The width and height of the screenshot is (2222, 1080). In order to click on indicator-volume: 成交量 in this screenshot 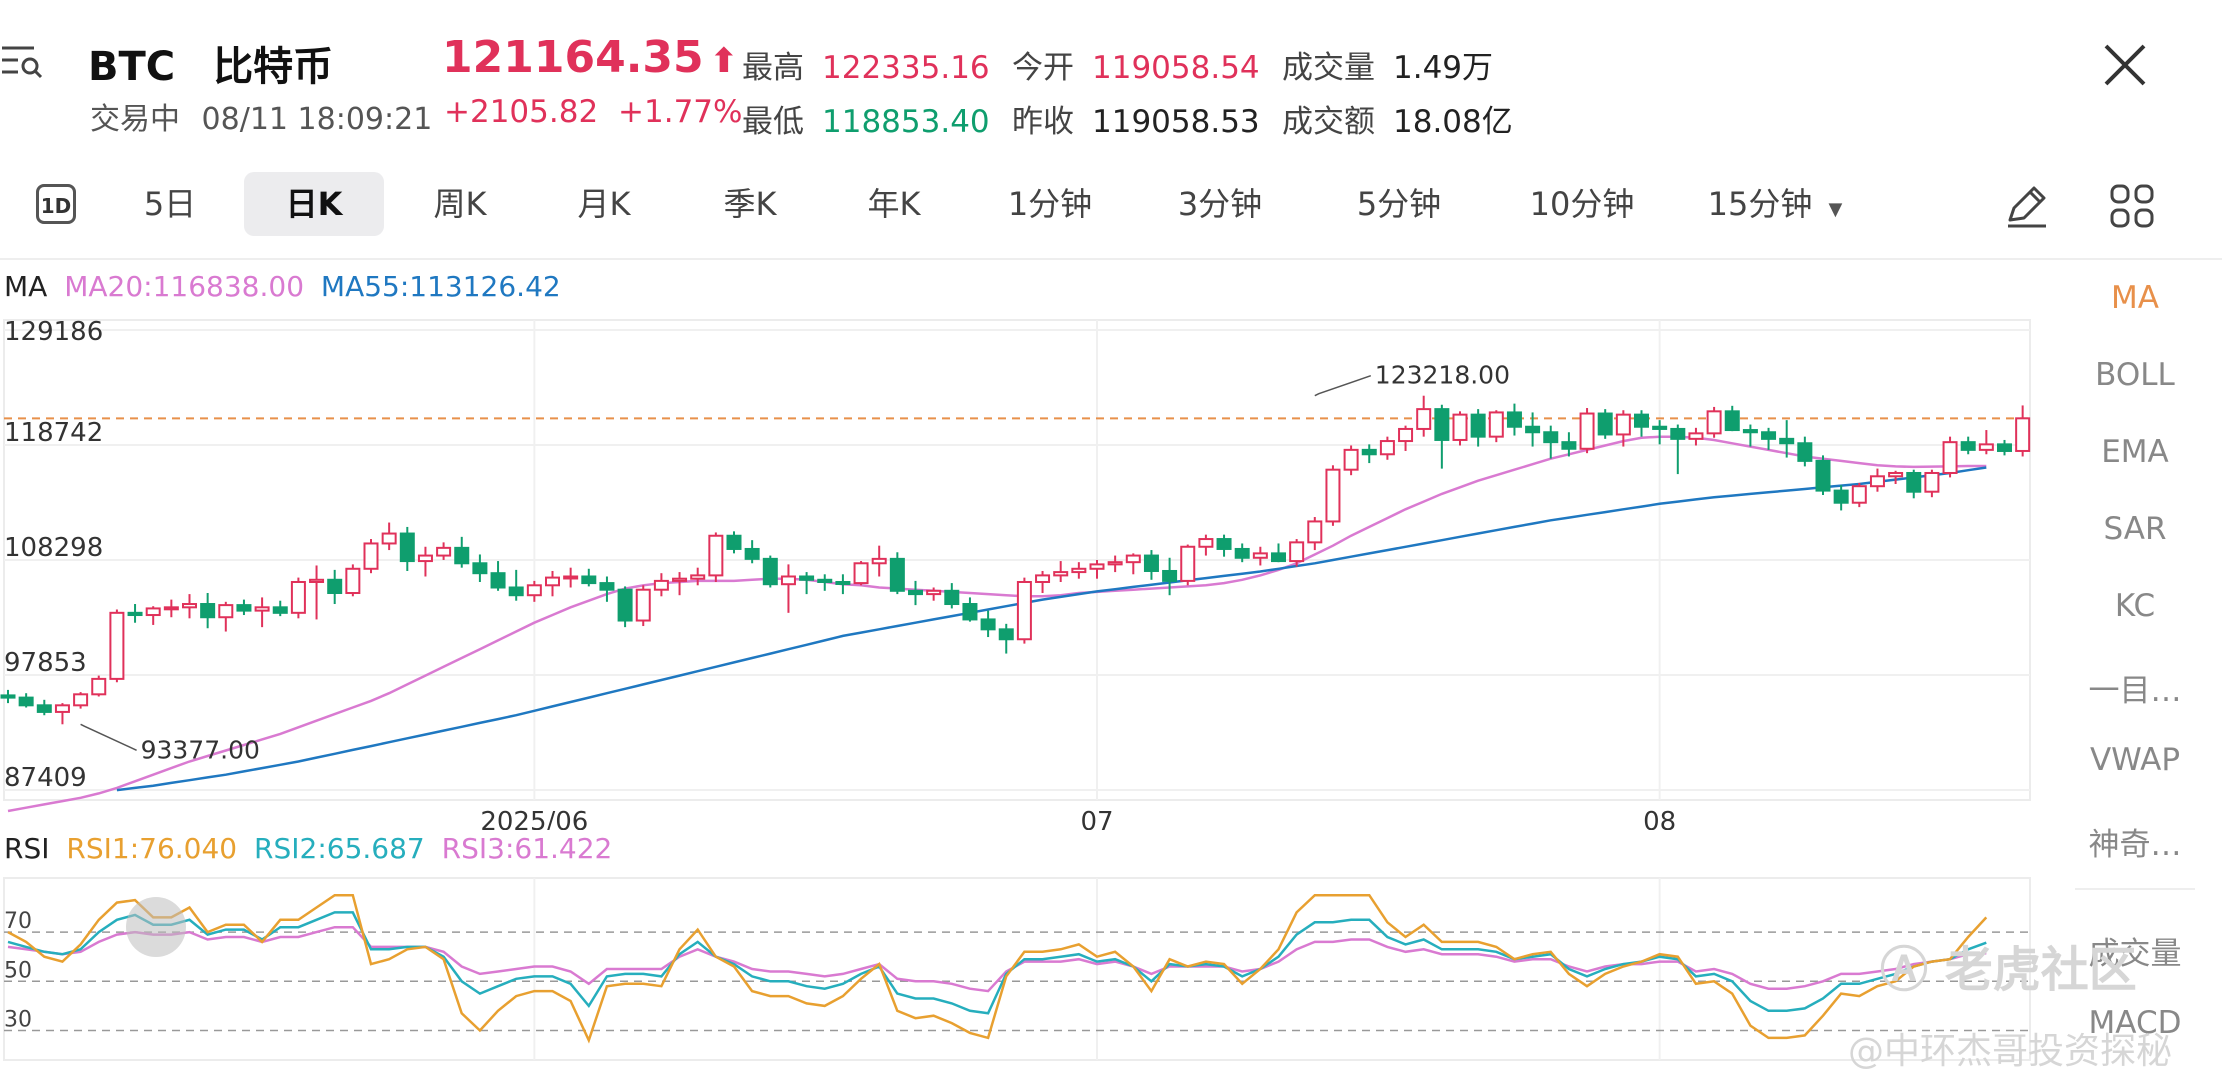, I will do `click(2135, 954)`.